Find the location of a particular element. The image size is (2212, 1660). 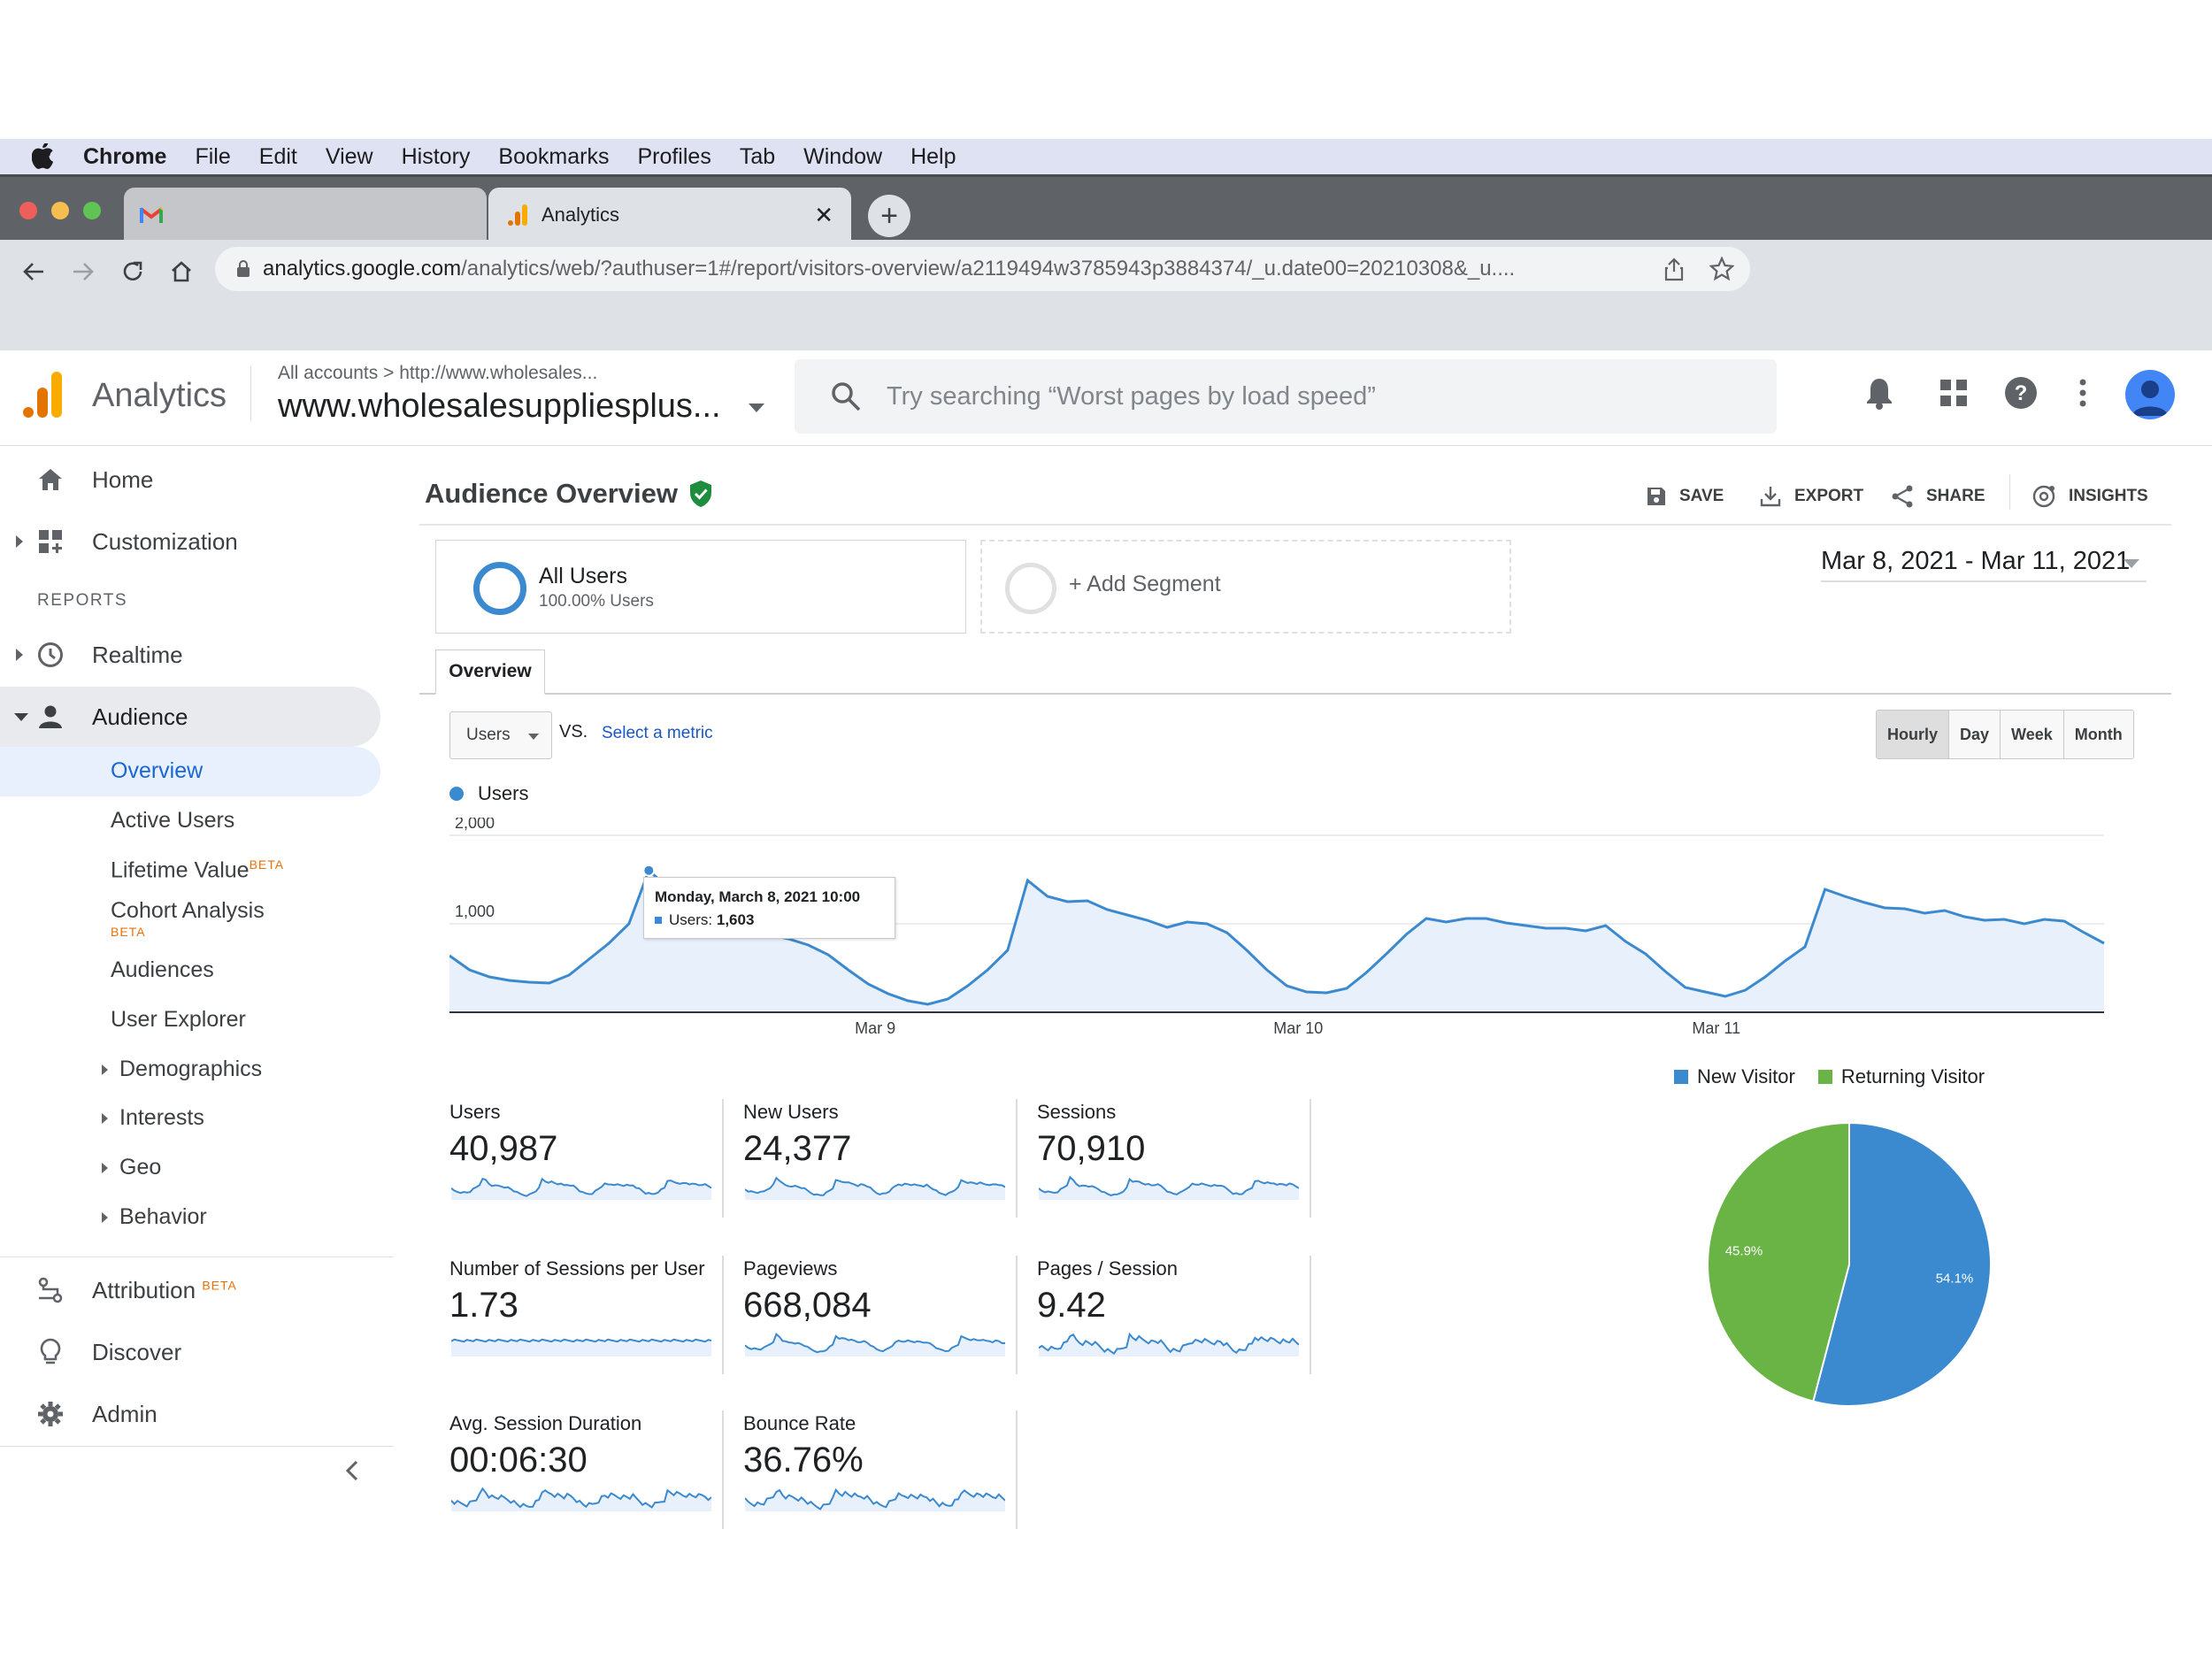

metric-label: Bounce Rate is located at coordinates (800, 1423).